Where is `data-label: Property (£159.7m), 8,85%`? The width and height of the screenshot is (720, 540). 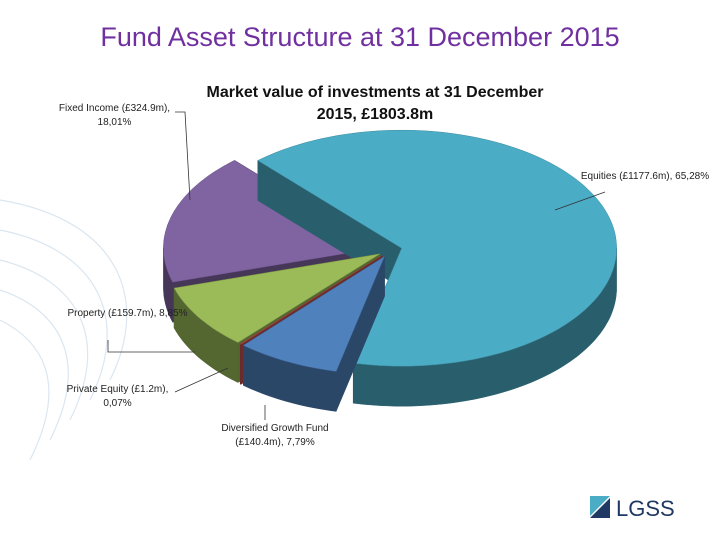 data-label: Property (£159.7m), 8,85% is located at coordinates (127, 313).